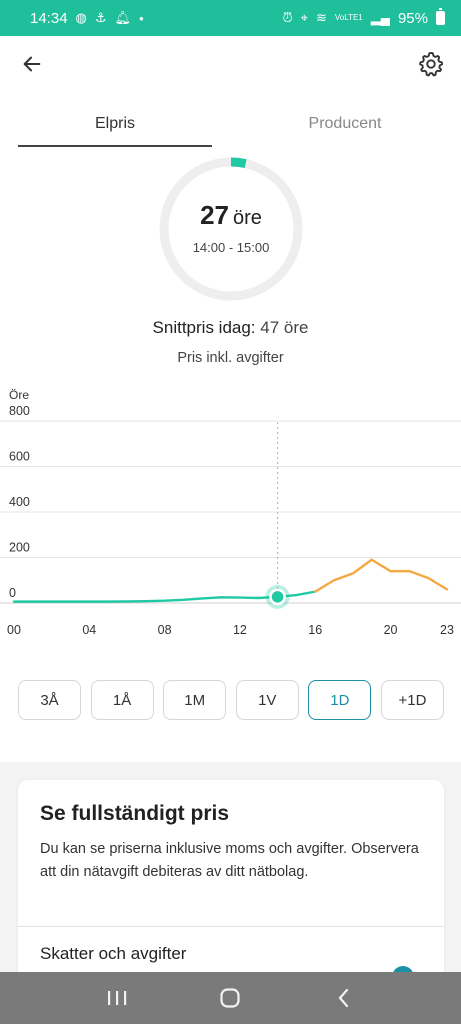 The image size is (461, 1024). Describe the element at coordinates (164, 596) in the screenshot. I see `price-line-past` at that location.